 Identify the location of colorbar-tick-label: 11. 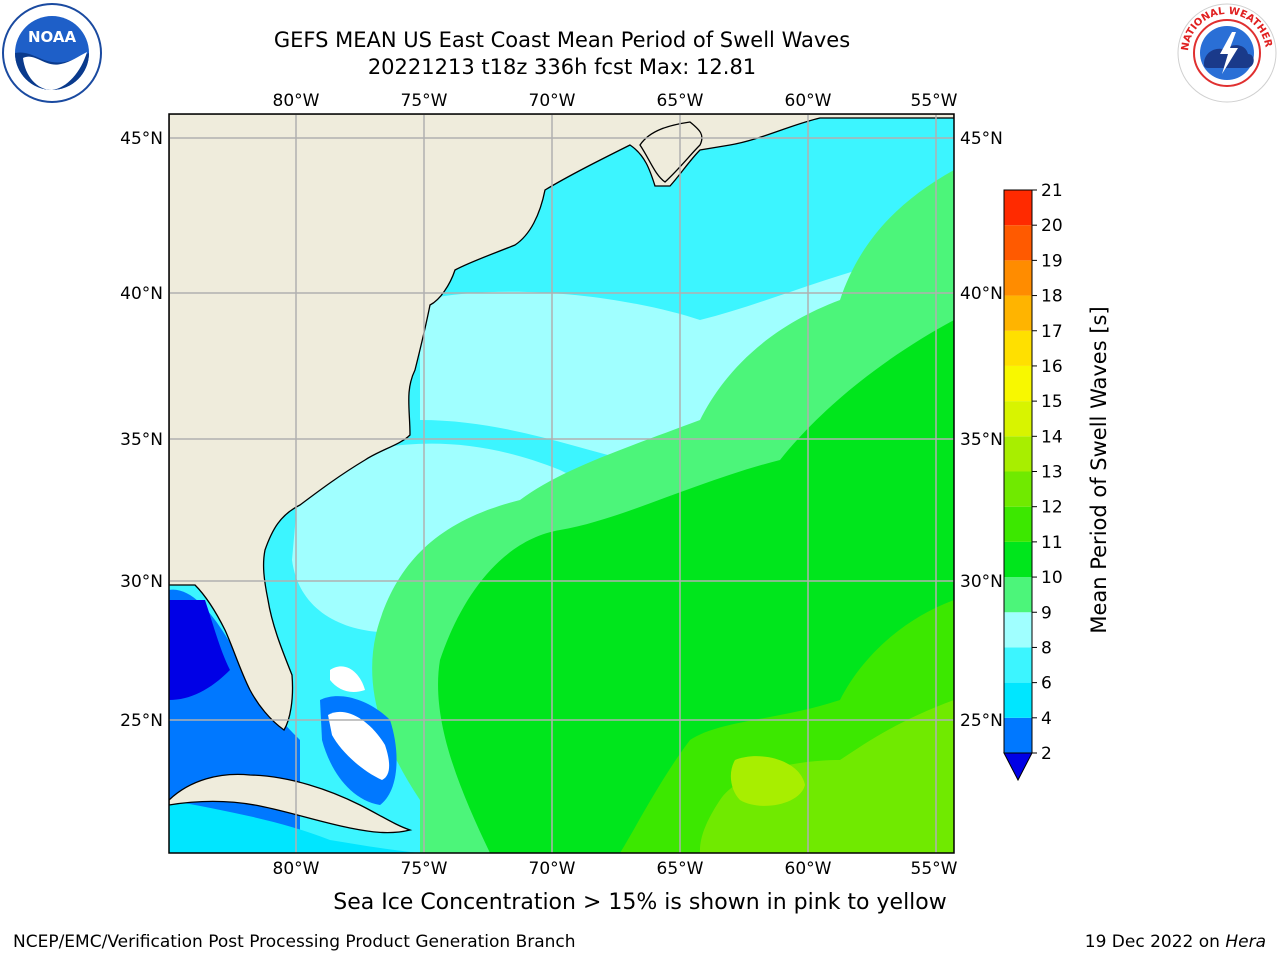
(1052, 543).